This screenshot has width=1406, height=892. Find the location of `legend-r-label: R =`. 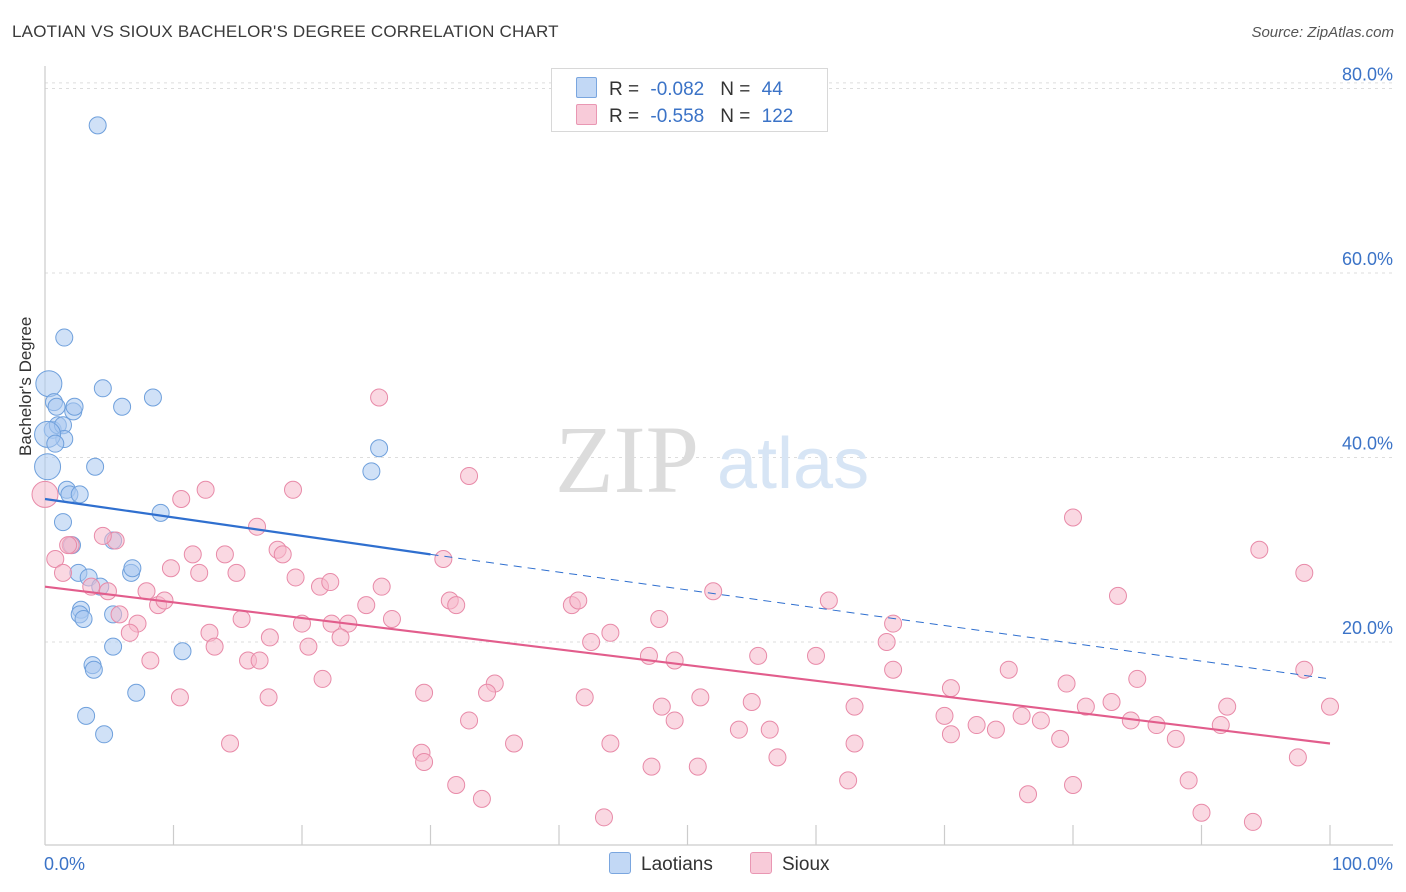

legend-r-label: R = is located at coordinates (627, 116).